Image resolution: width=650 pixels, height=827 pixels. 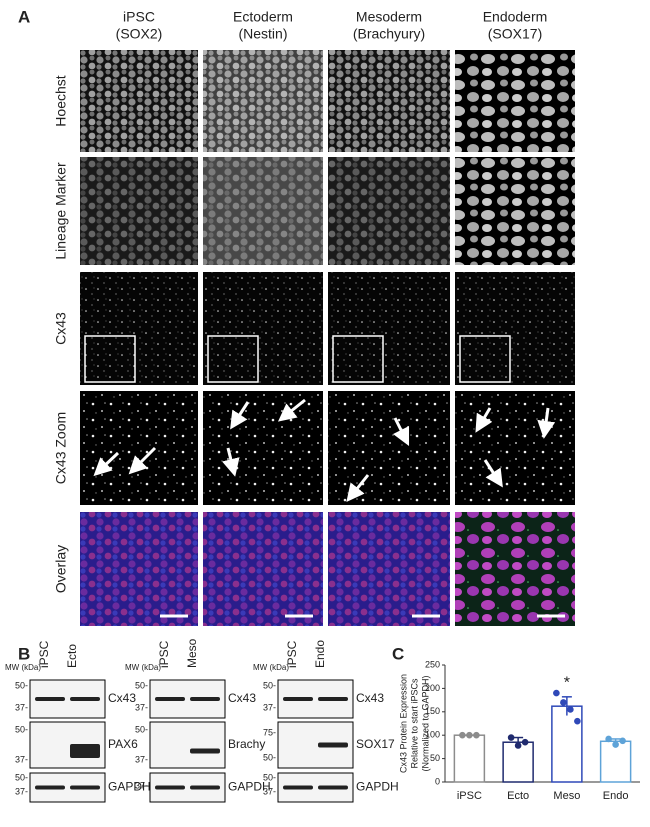 I want to click on panel-label: B, so click(x=24, y=653).